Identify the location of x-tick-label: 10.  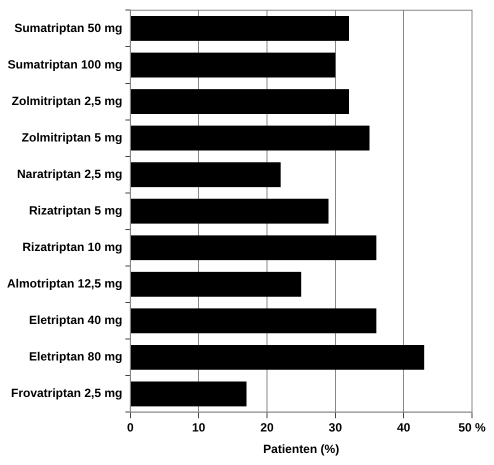
(199, 427).